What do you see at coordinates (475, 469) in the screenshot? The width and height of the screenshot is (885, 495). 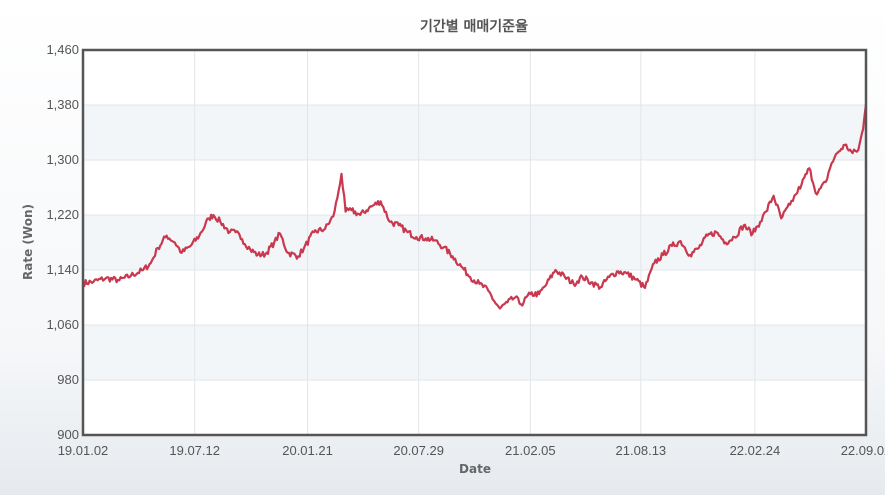 I see `x-axis-title: Date` at bounding box center [475, 469].